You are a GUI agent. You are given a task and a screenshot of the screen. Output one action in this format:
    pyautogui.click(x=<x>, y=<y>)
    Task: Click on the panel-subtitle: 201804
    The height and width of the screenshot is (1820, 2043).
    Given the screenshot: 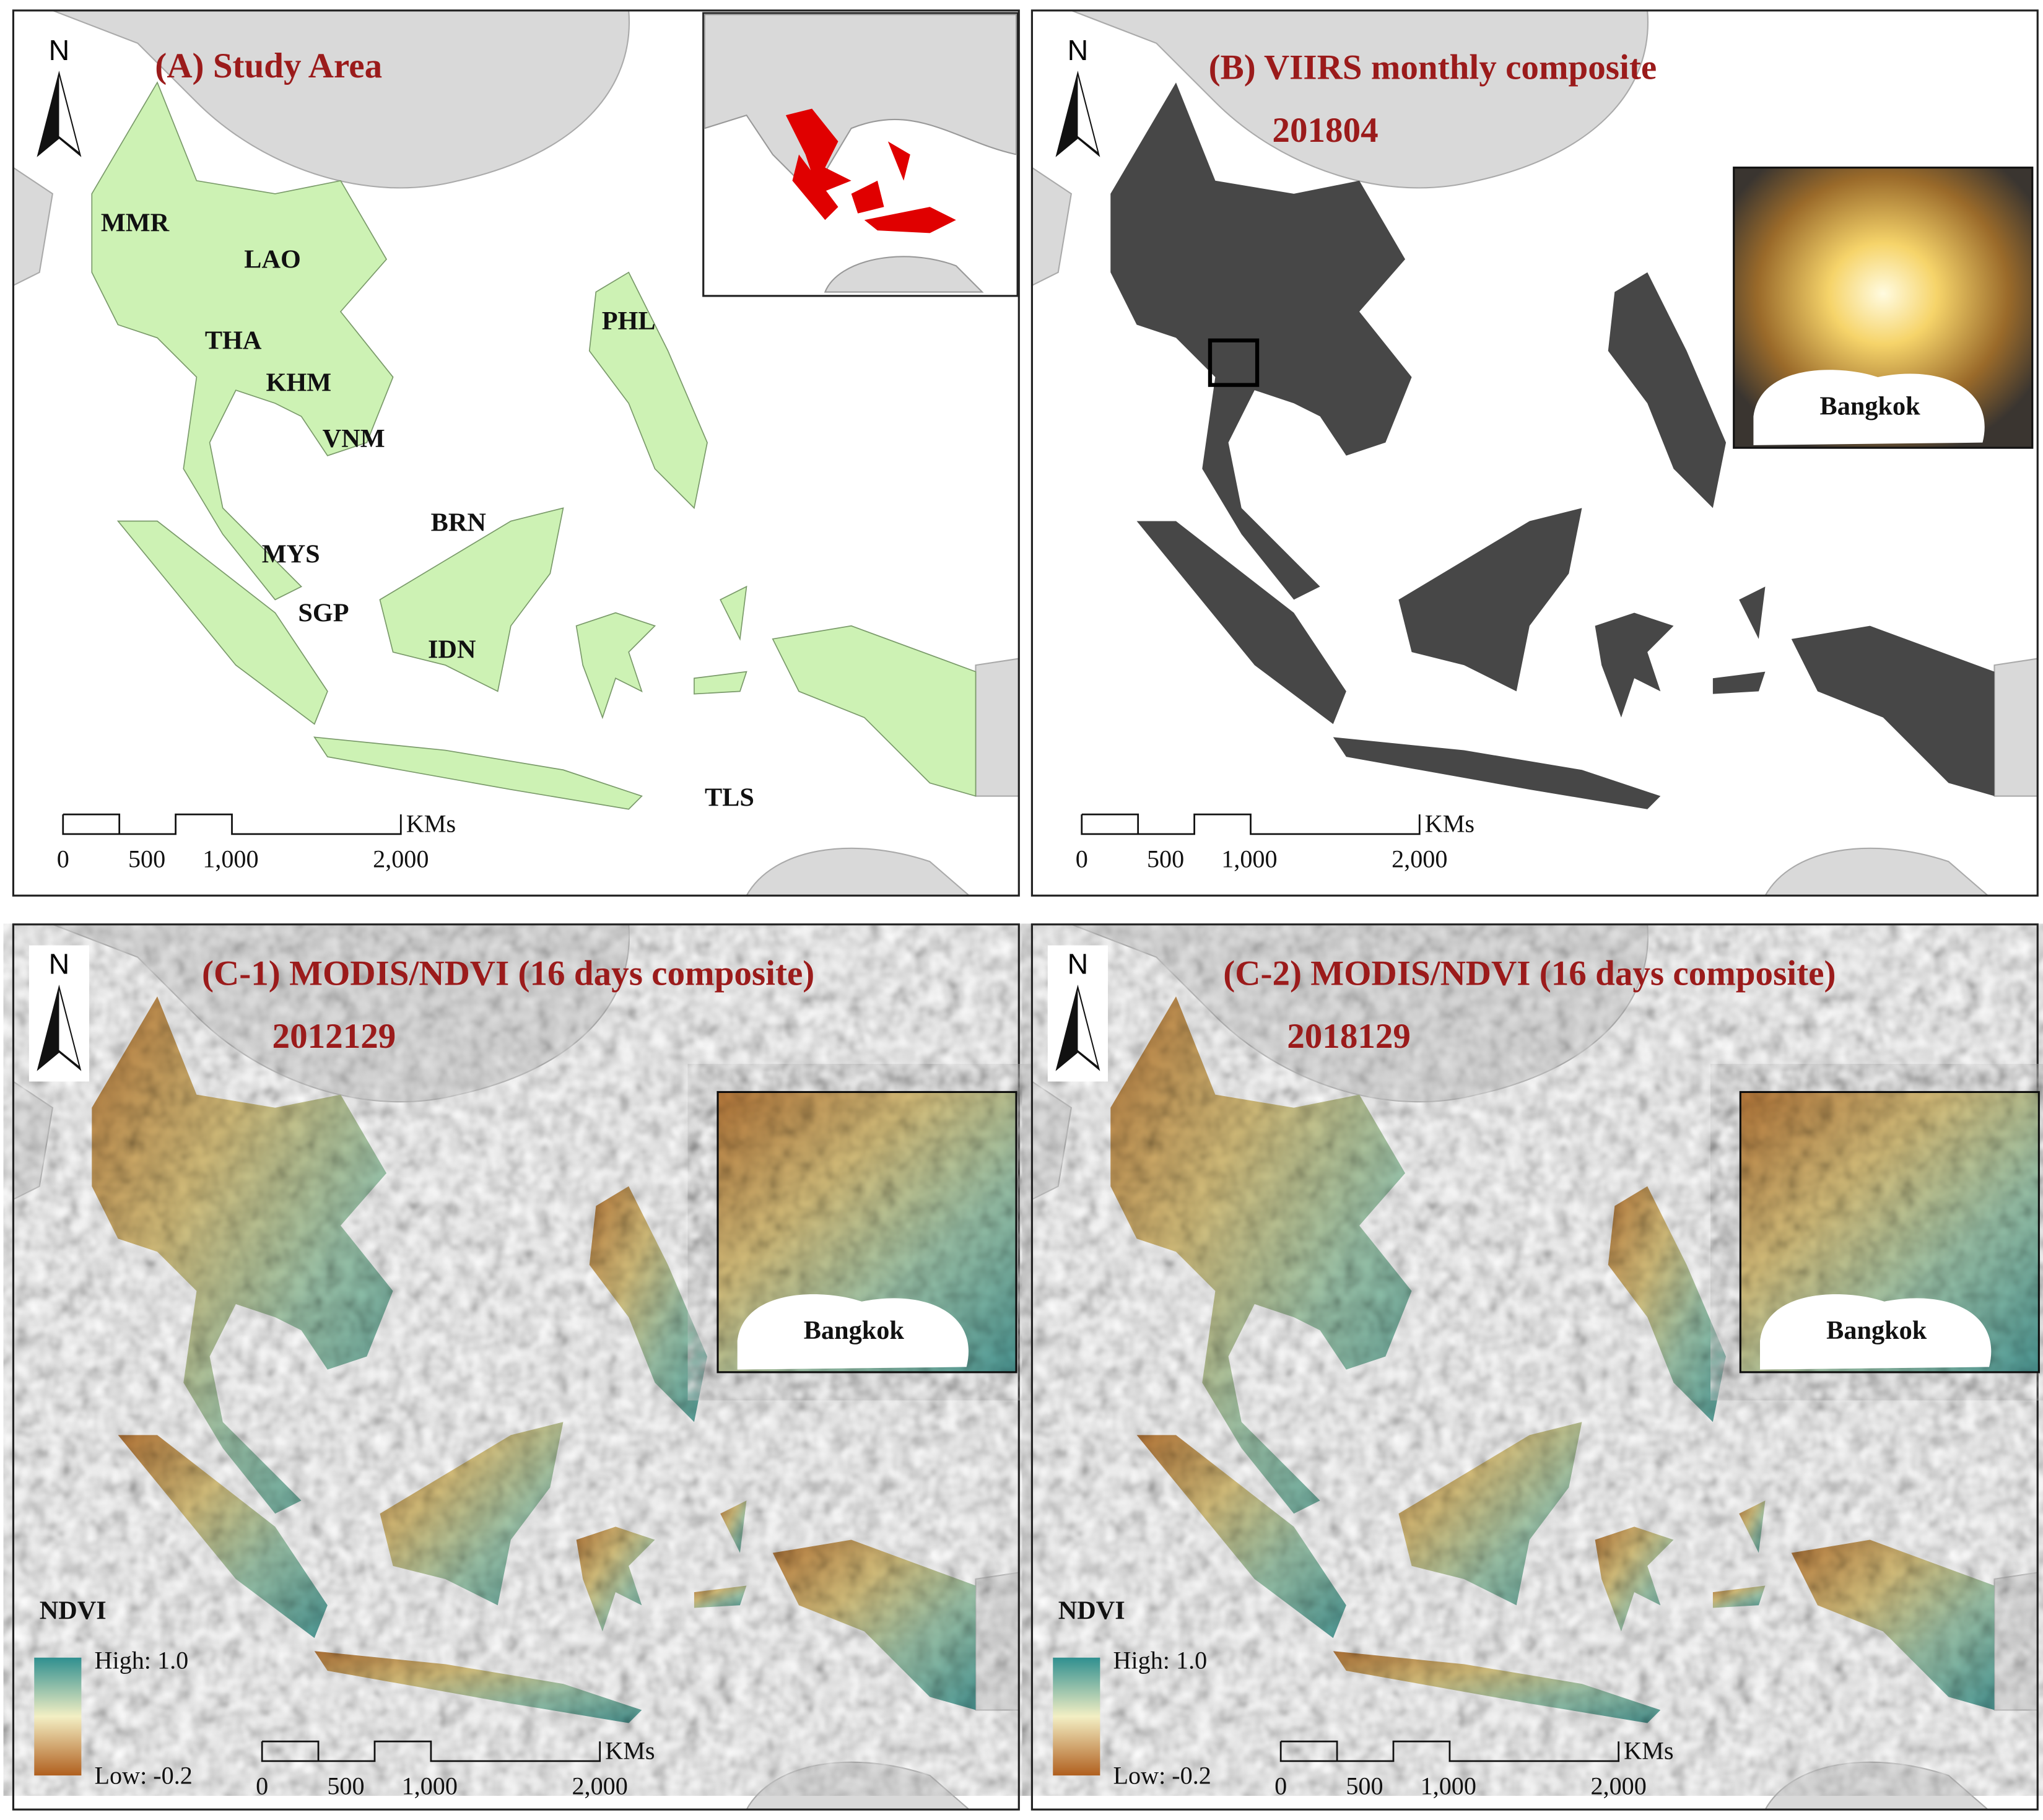 What is the action you would take?
    pyautogui.click(x=1325, y=130)
    